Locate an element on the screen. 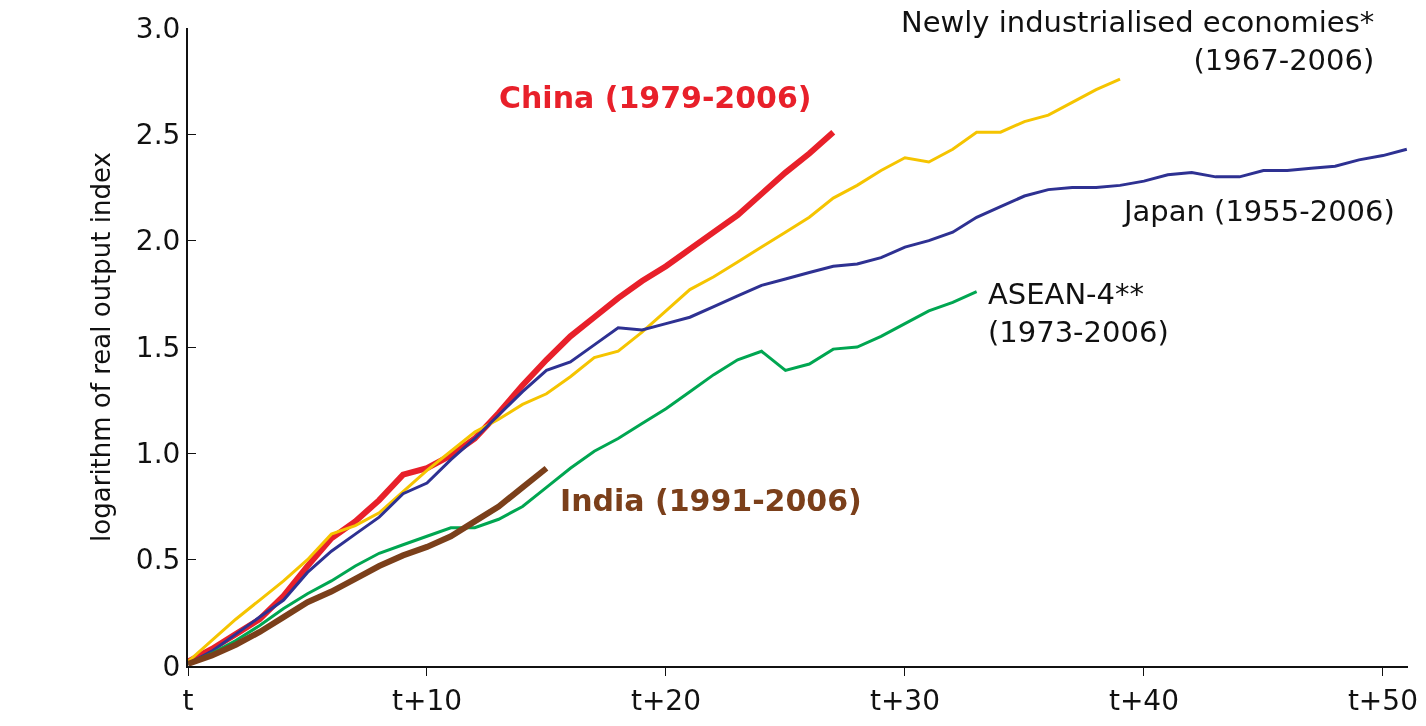 The image size is (1426, 726). x-tick-label: t is located at coordinates (188, 700).